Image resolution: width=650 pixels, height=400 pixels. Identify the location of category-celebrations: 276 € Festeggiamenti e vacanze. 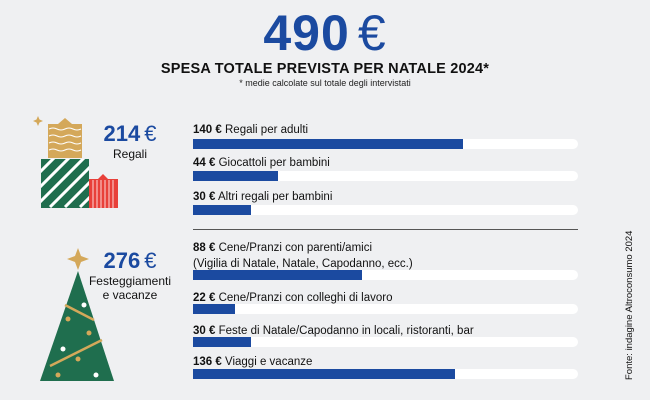
(130, 275).